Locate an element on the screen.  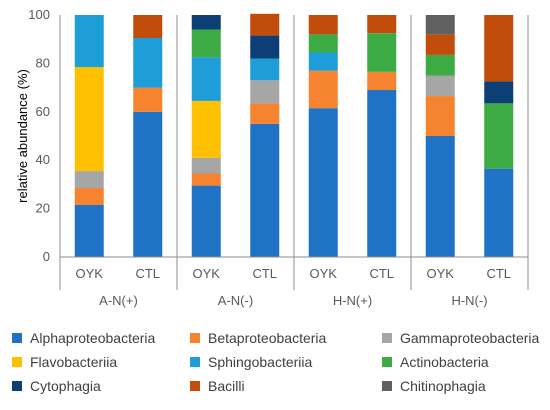
legend-label: Flavobacteriia is located at coordinates (74, 362).